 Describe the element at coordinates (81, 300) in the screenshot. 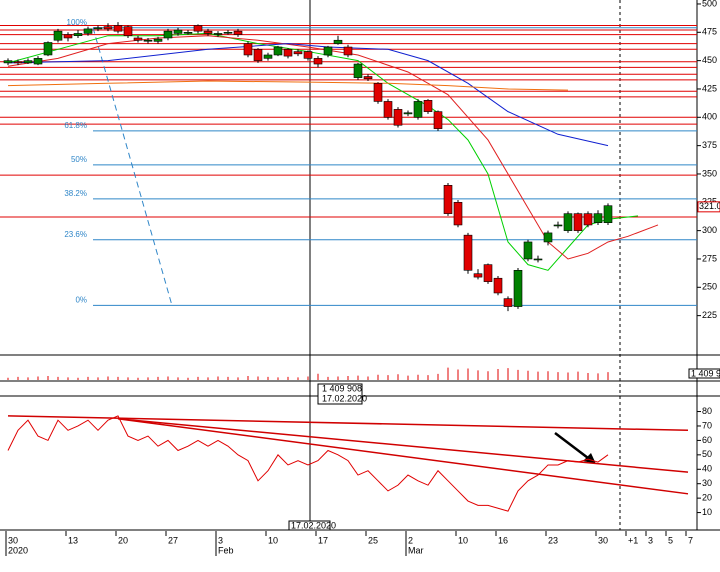

I see `fib-label: 0%` at that location.